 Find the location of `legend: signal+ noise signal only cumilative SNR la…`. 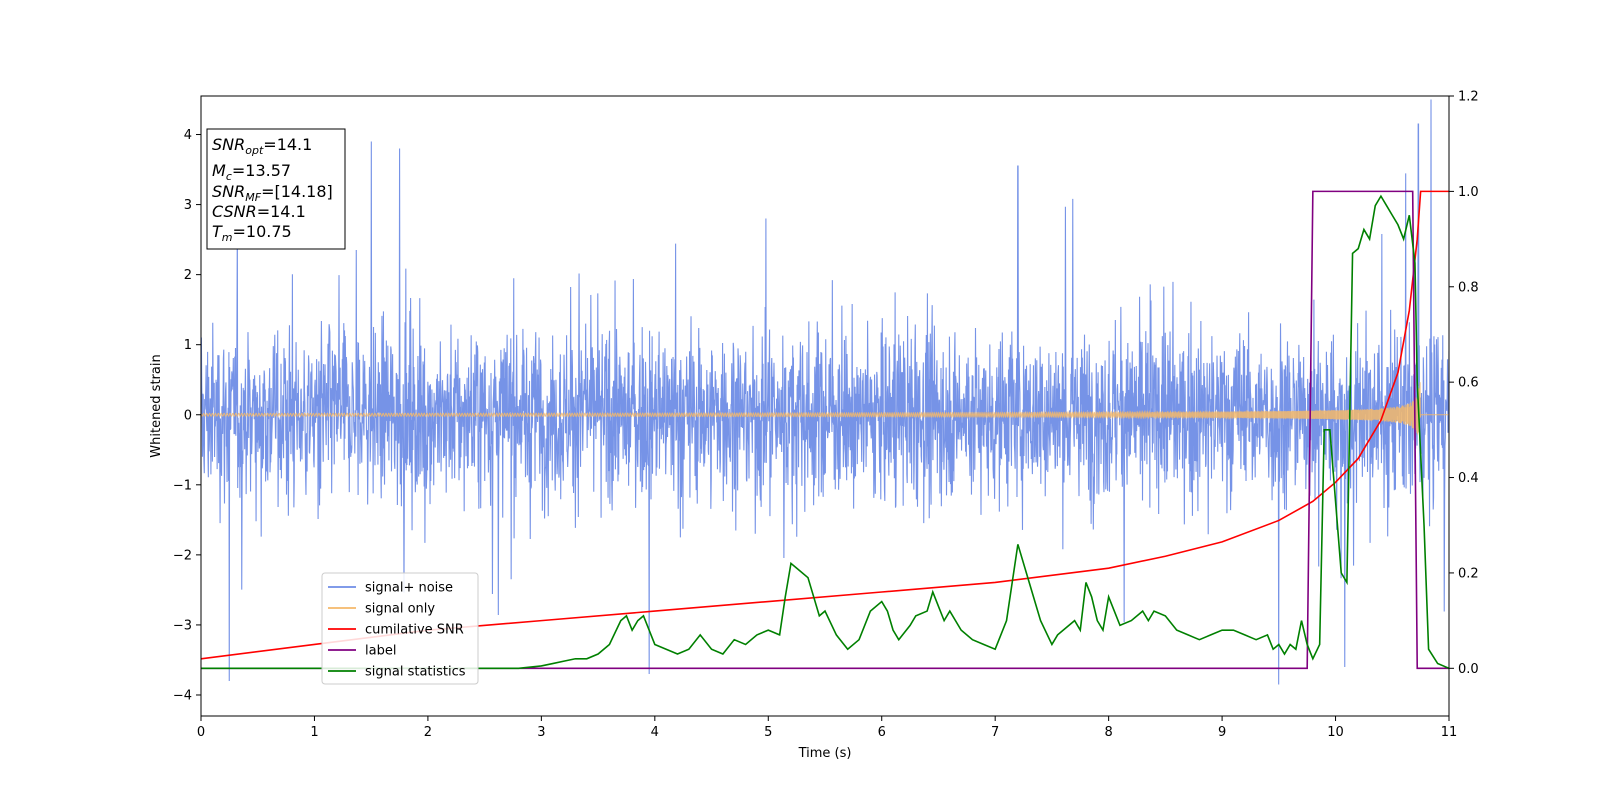

legend: signal+ noise signal only cumilative SNR la… is located at coordinates (400, 628).